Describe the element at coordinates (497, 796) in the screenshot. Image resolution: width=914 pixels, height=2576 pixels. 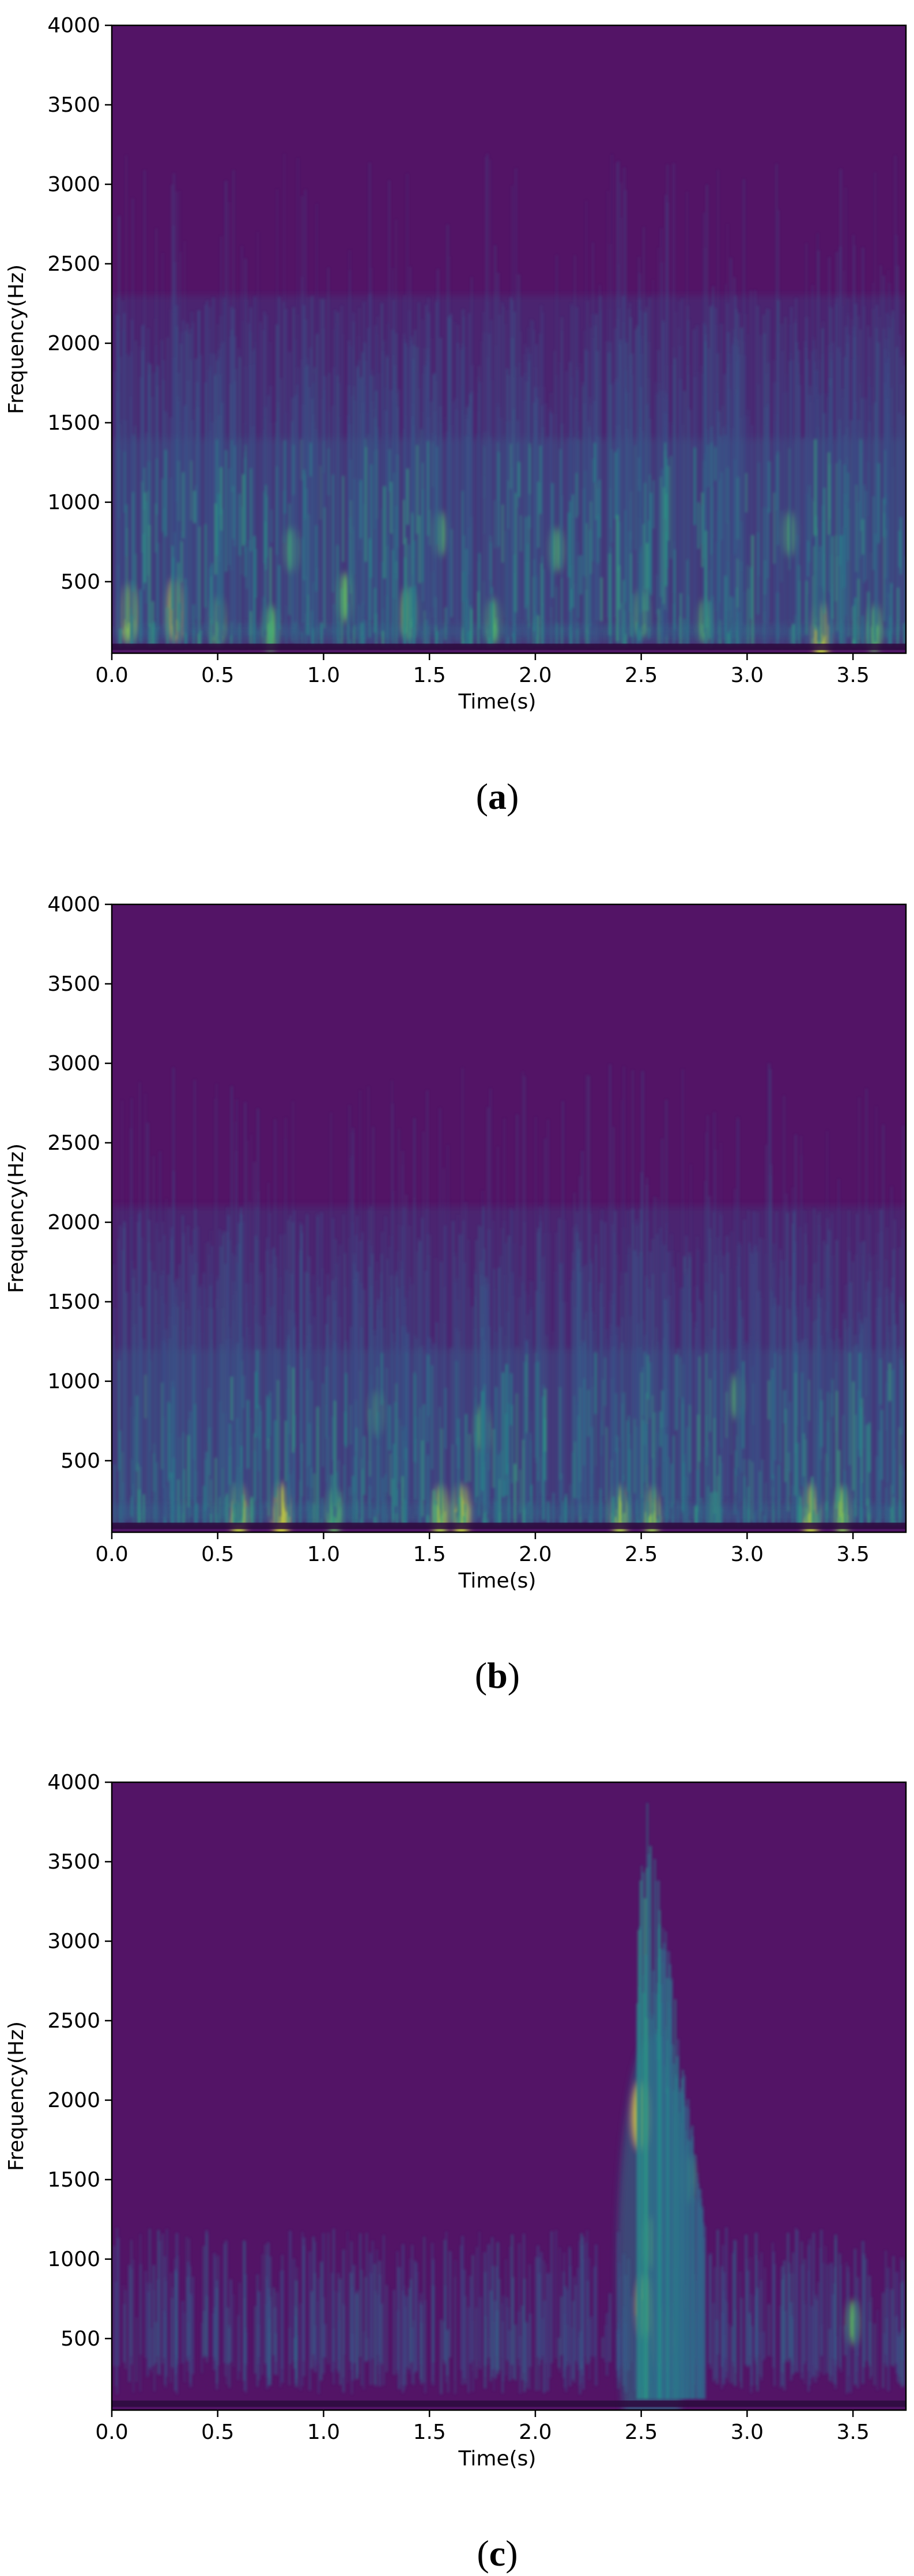
I see `panel-label: (a)` at that location.